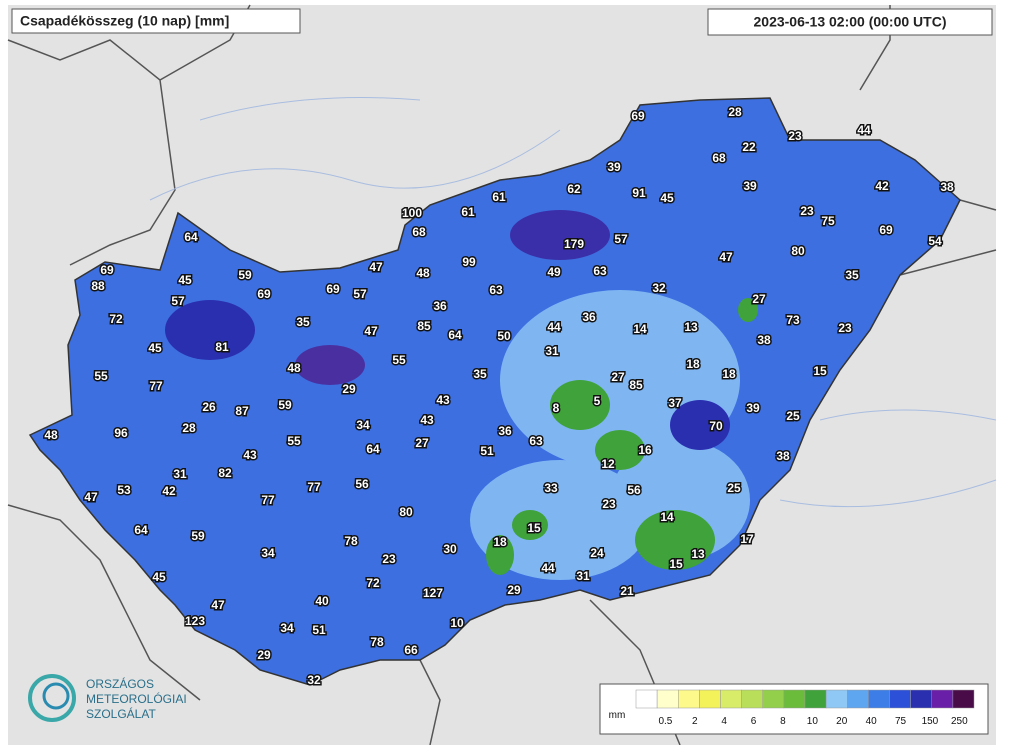 Image resolution: width=1024 pixels, height=745 pixels. What do you see at coordinates (639, 193) in the screenshot?
I see `station-value: 91` at bounding box center [639, 193].